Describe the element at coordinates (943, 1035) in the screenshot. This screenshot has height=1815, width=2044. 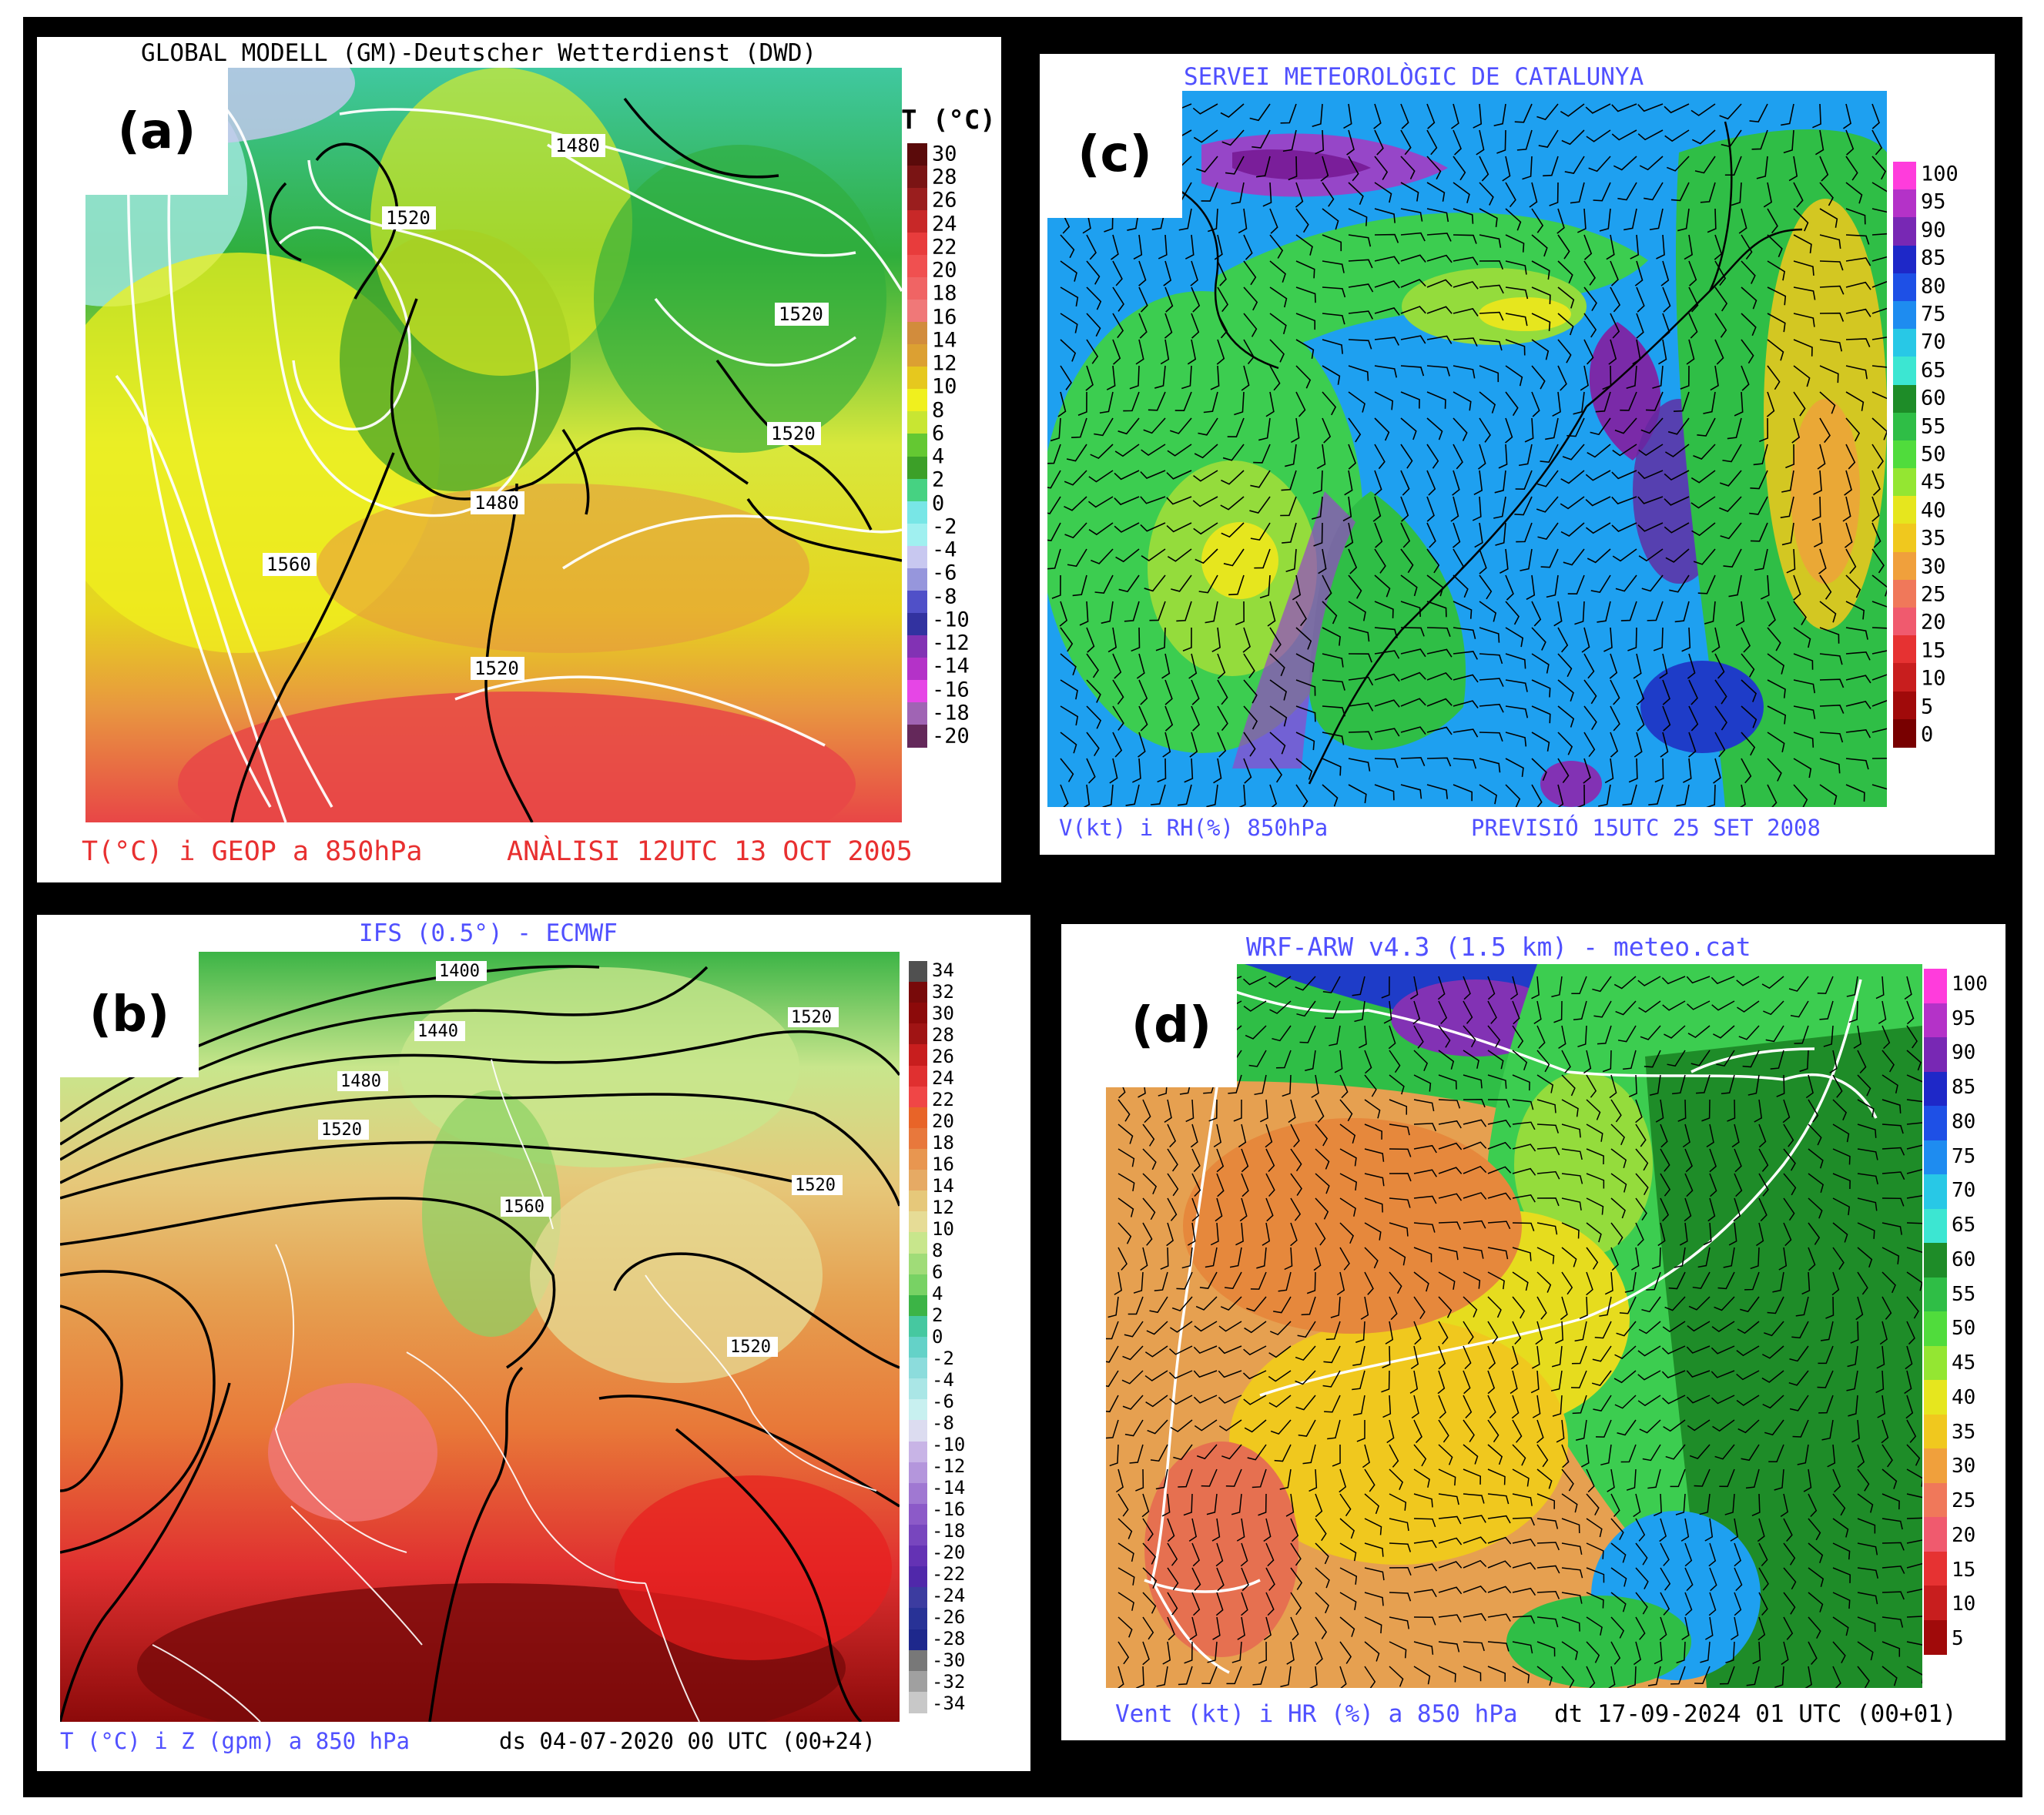
I see `colorbar-tick: 28` at that location.